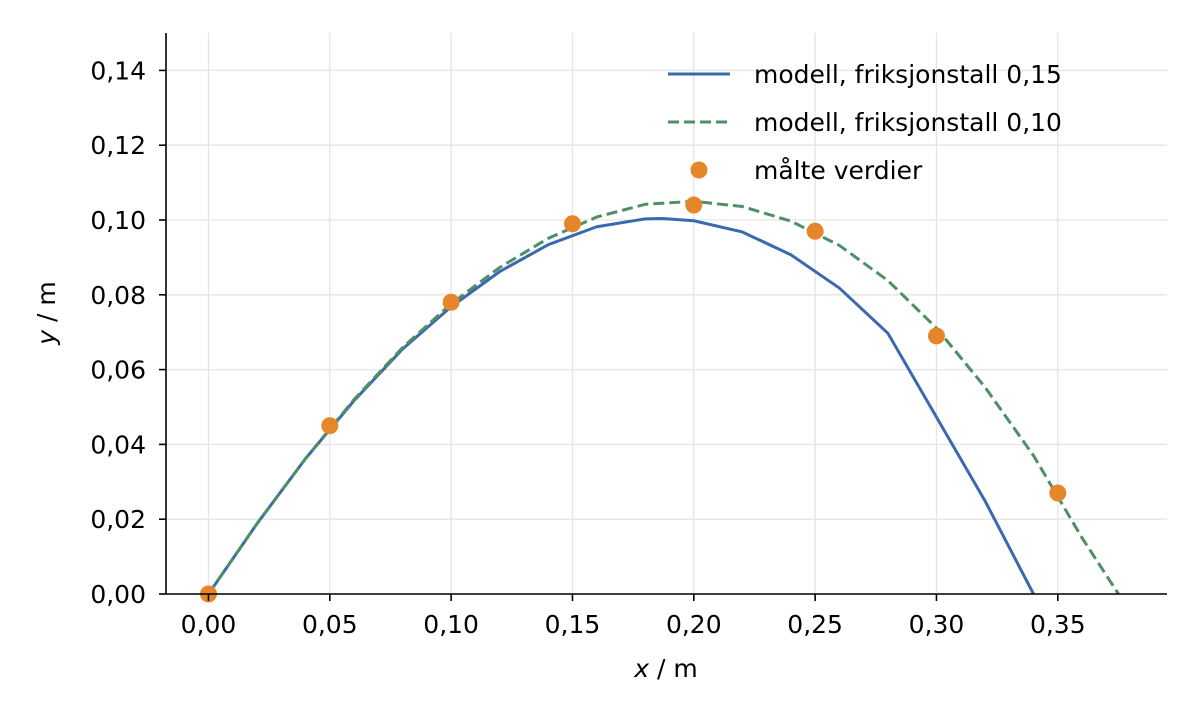 Image resolution: width=1200 pixels, height=720 pixels. Describe the element at coordinates (118, 295) in the screenshot. I see `y-tick-label-4: 0,08` at that location.